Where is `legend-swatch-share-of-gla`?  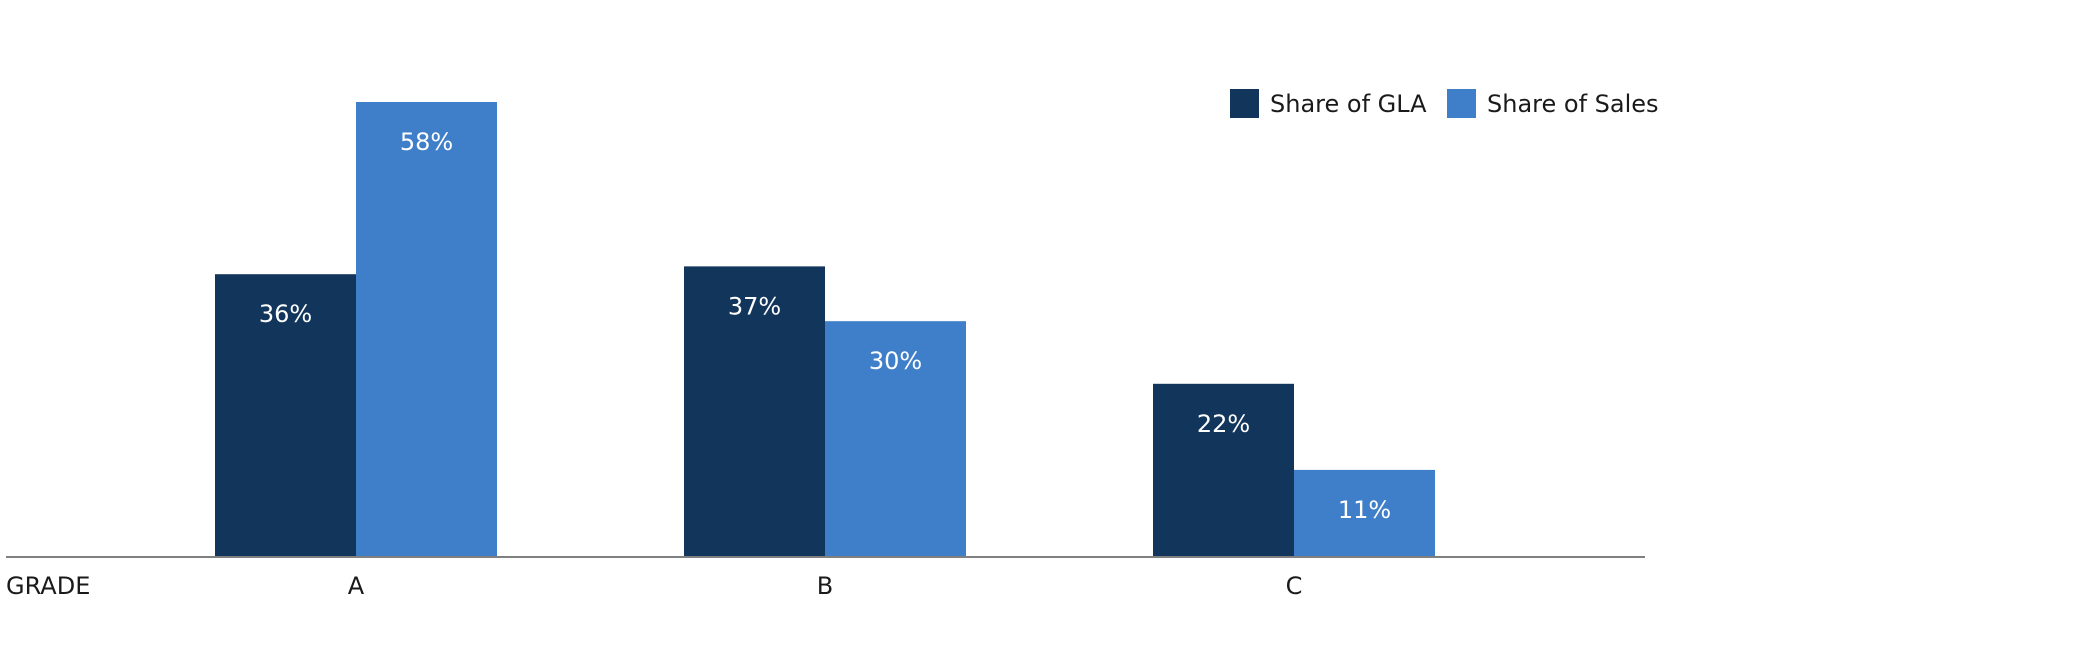
legend-swatch-share-of-gla is located at coordinates (1244, 103).